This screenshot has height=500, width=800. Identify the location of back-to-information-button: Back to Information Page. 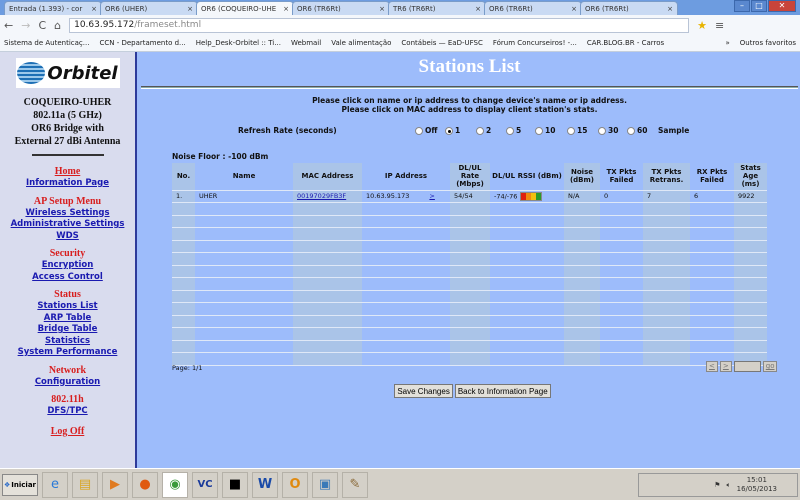
(502, 391).